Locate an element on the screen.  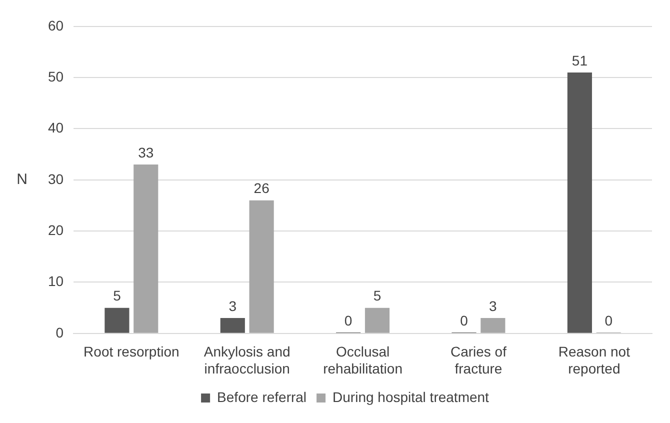
y-tick-label: 50 is located at coordinates (56, 76).